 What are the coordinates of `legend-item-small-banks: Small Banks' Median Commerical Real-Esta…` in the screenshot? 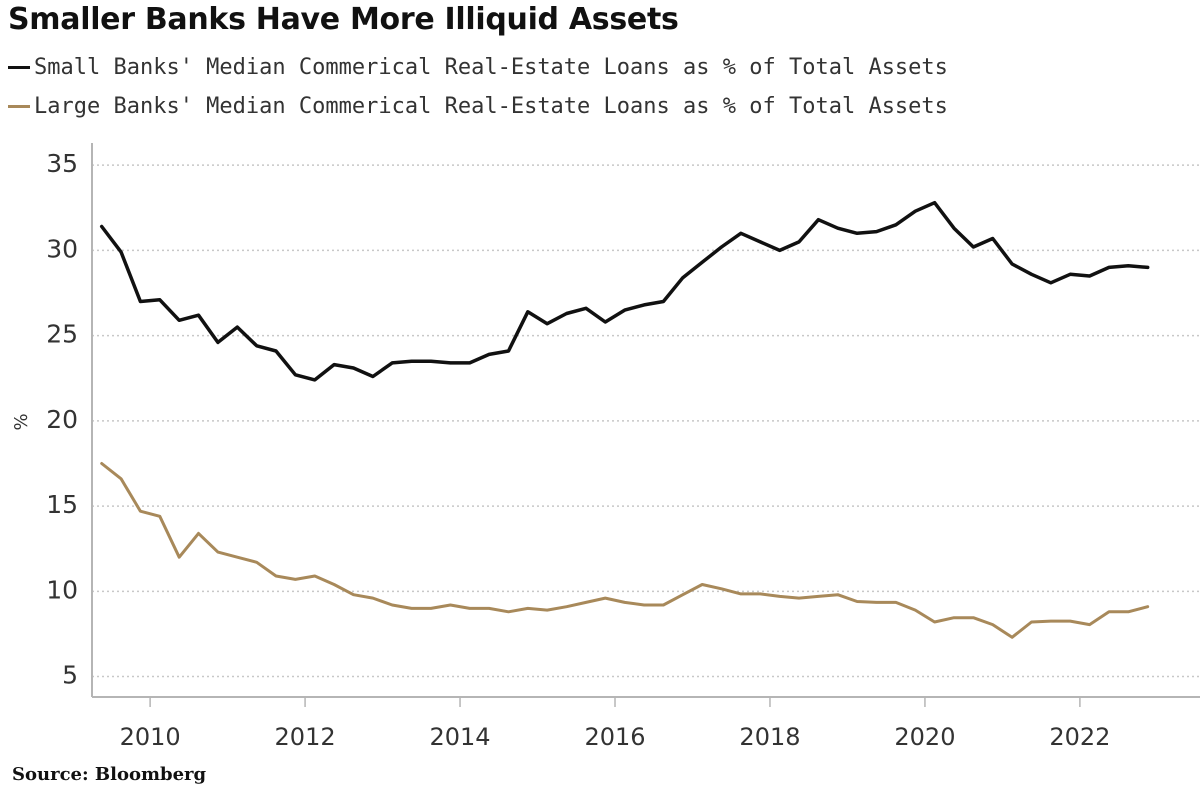 It's located at (478, 67).